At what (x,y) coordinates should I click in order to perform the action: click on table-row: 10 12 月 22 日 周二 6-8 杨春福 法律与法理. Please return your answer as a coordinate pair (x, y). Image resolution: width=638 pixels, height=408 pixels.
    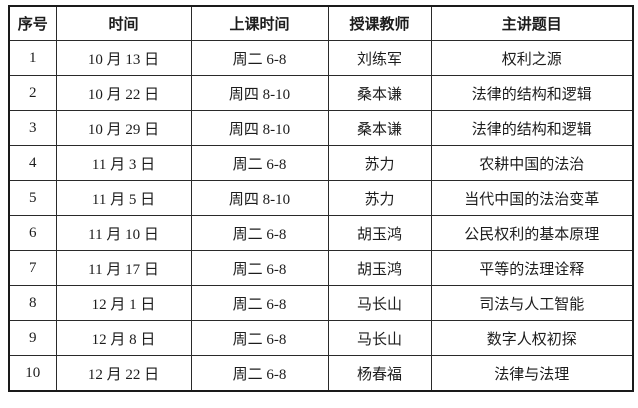
    Looking at the image, I should click on (321, 373).